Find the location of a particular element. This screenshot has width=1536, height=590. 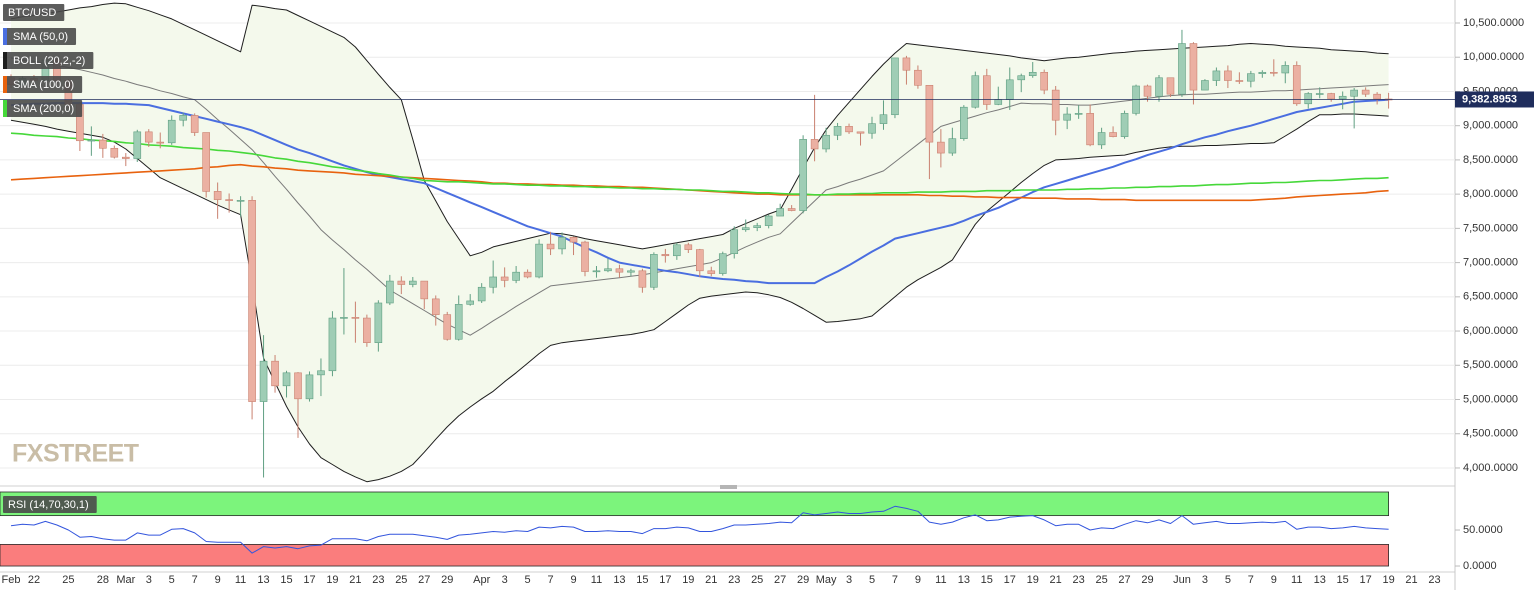

x-tick-label: 19 is located at coordinates (1388, 580).